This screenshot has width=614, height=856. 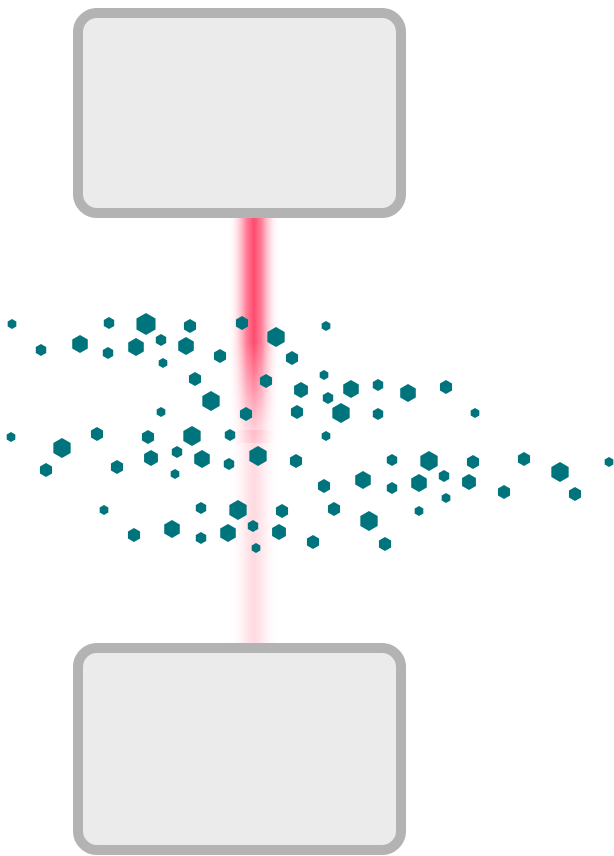 What do you see at coordinates (254, 537) in the screenshot?
I see `laser-beam-lower` at bounding box center [254, 537].